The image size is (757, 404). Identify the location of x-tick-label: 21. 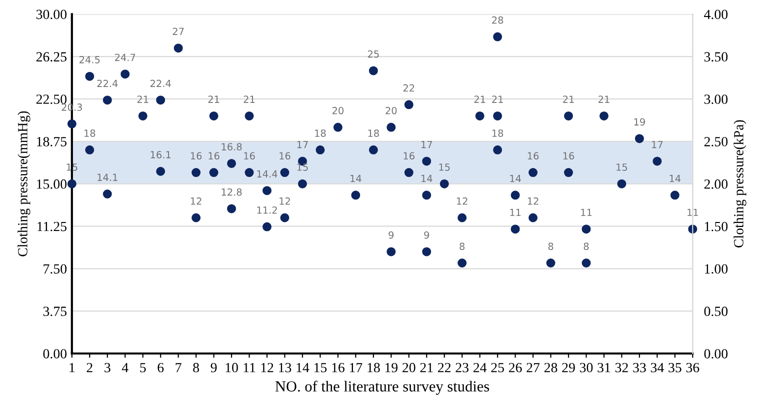
(426, 367).